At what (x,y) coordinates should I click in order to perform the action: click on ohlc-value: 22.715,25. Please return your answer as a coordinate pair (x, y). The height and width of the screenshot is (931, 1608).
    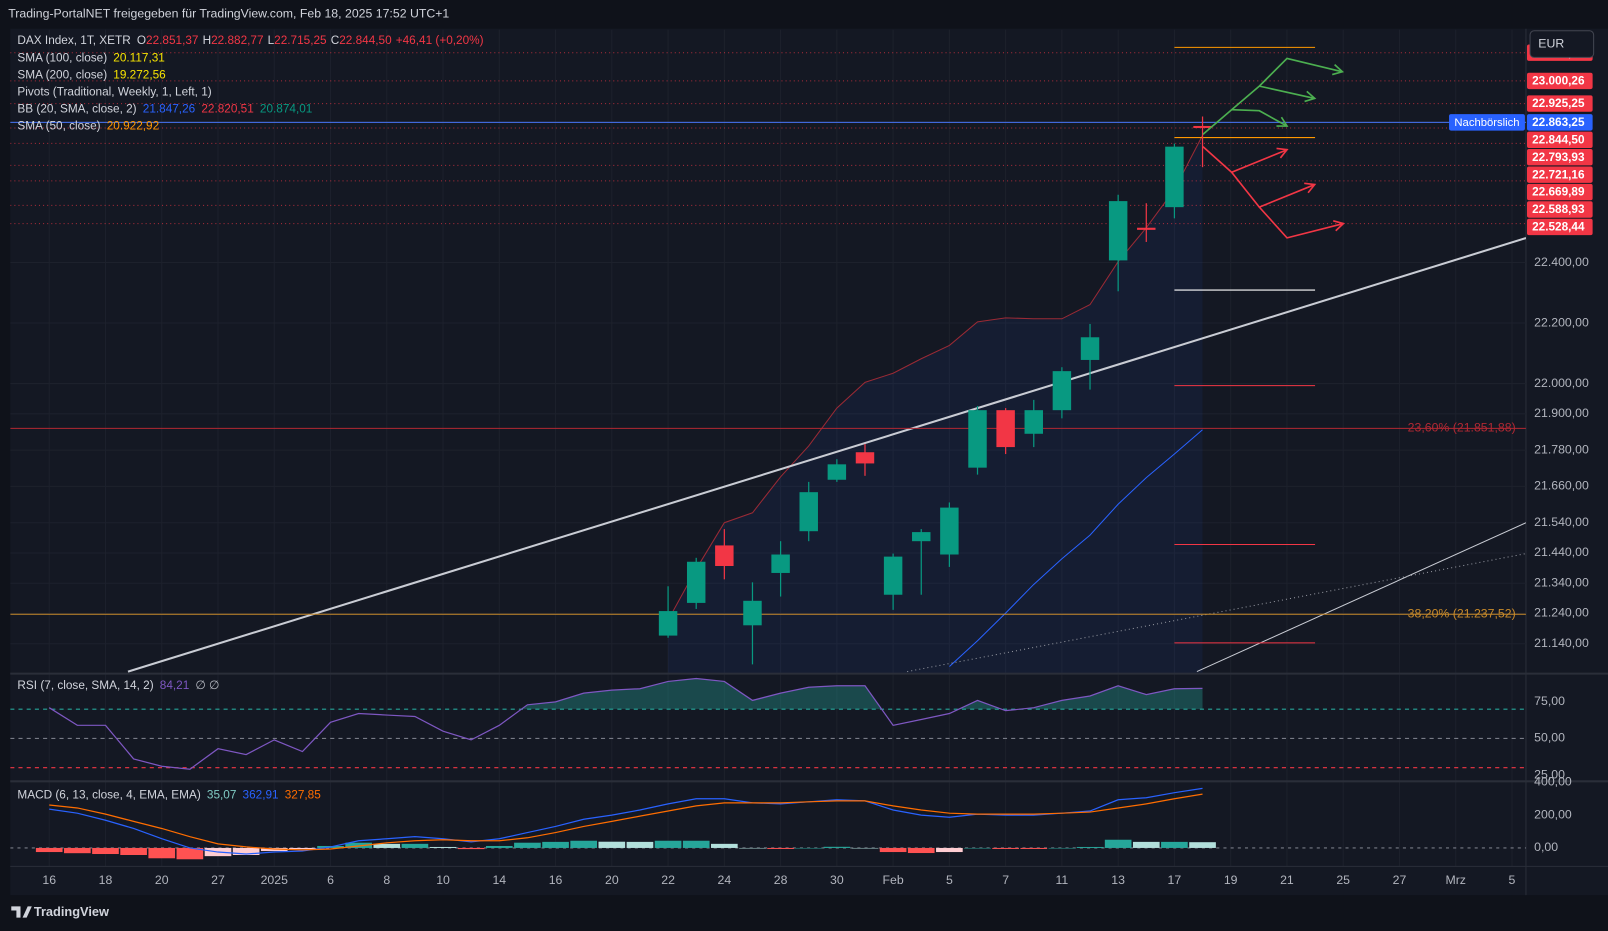
    Looking at the image, I should click on (300, 40).